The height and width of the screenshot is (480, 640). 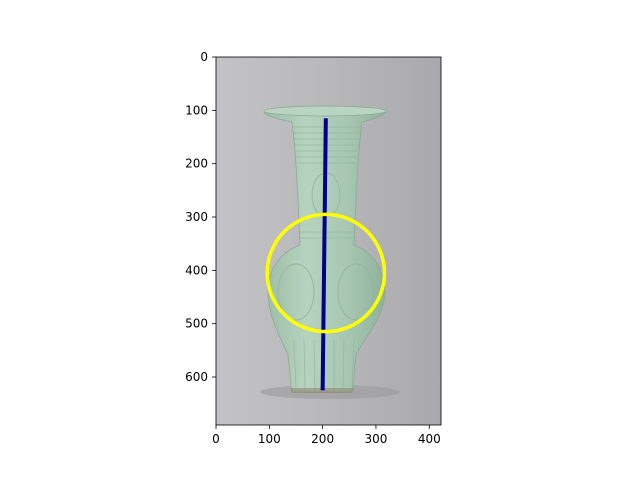 I want to click on overlay-circle, so click(x=326, y=273).